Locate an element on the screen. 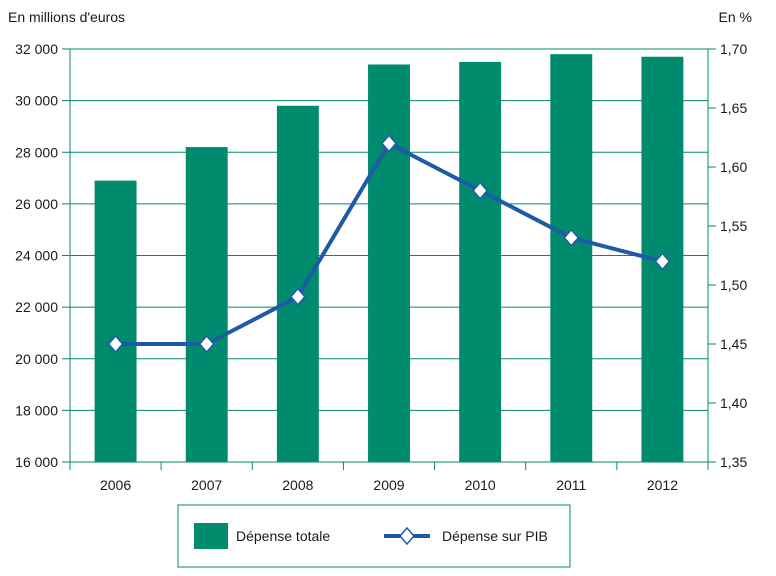 This screenshot has height=576, width=776. bar-depense-totale-2008 is located at coordinates (297, 283).